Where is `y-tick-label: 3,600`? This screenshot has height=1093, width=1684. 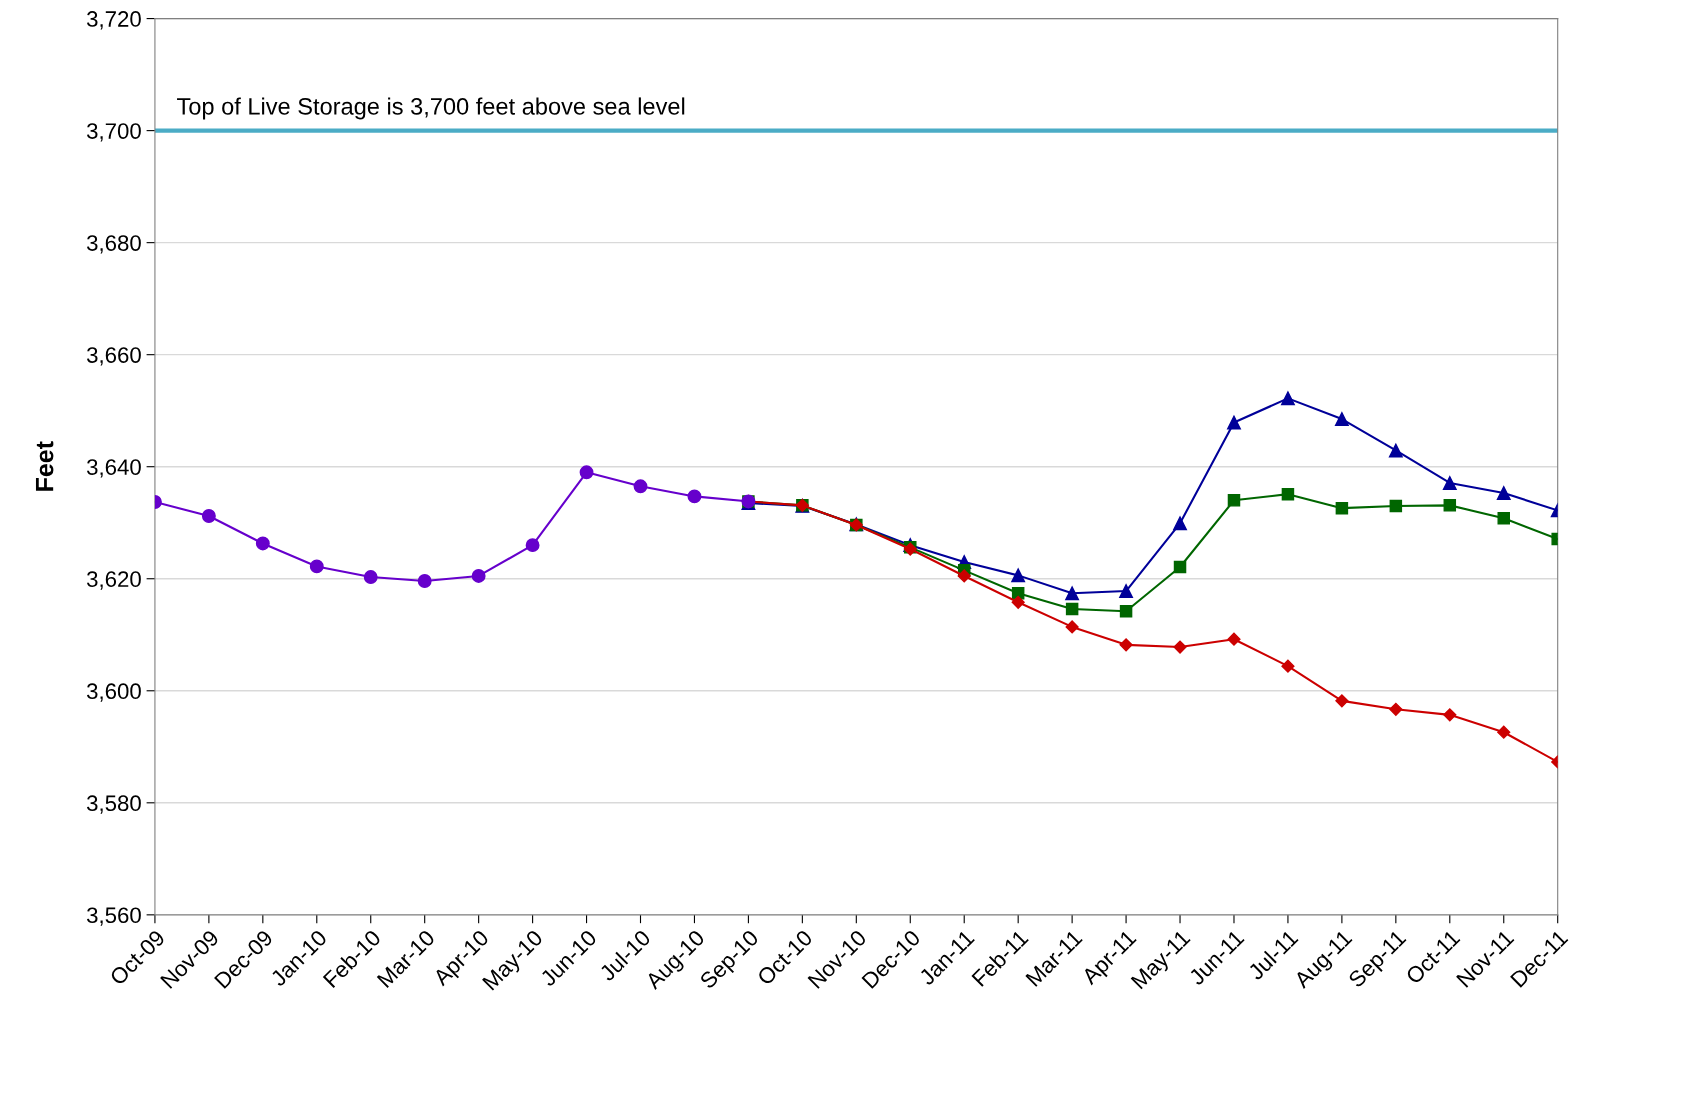
y-tick-label: 3,600 is located at coordinates (113, 692).